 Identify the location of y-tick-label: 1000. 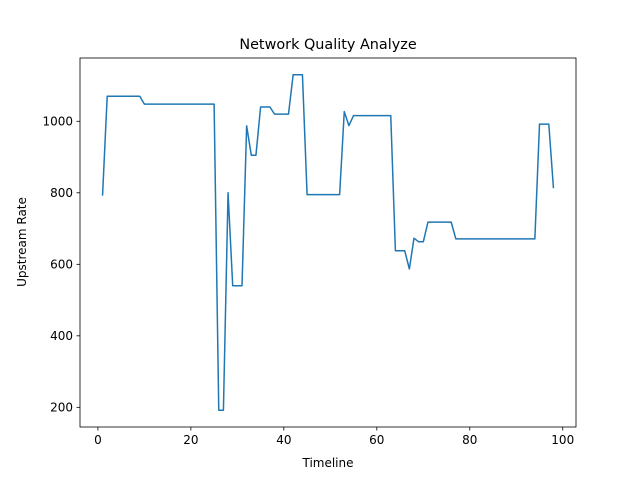
(57, 121).